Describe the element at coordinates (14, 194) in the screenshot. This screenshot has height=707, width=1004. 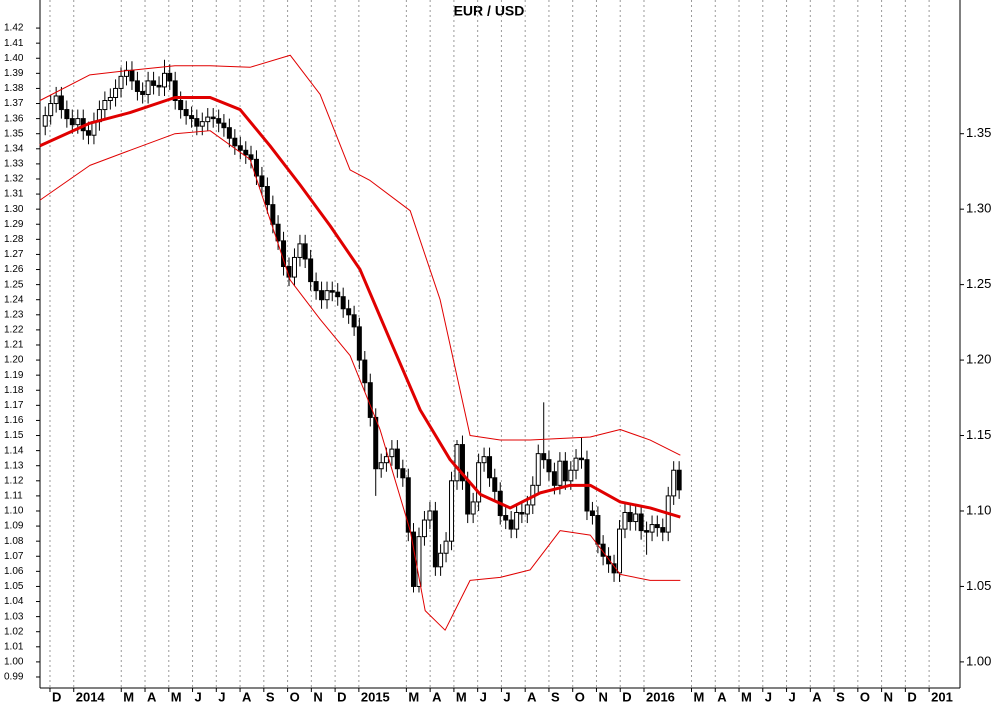
I see `y-tick-label: 1.31` at that location.